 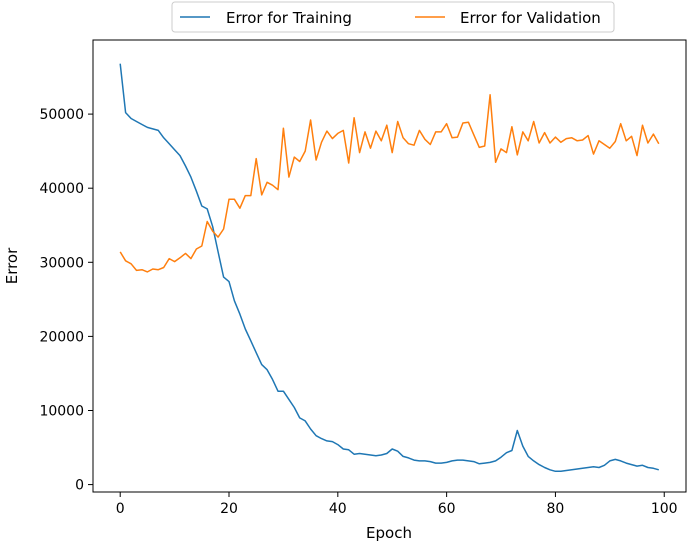 What do you see at coordinates (120, 509) in the screenshot?
I see `x-tick-label: 0` at bounding box center [120, 509].